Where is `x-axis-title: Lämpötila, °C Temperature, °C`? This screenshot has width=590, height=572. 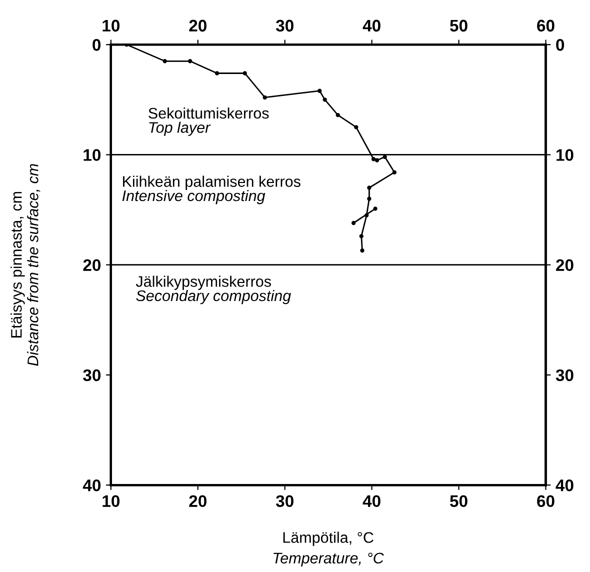 x-axis-title: Lämpötila, °C Temperature, °C is located at coordinates (329, 549).